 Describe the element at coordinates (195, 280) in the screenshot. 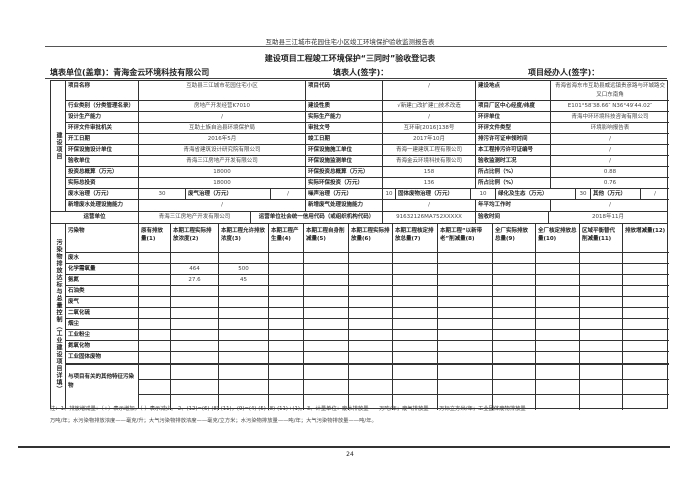

I see `pollutant-value: 27.6` at that location.